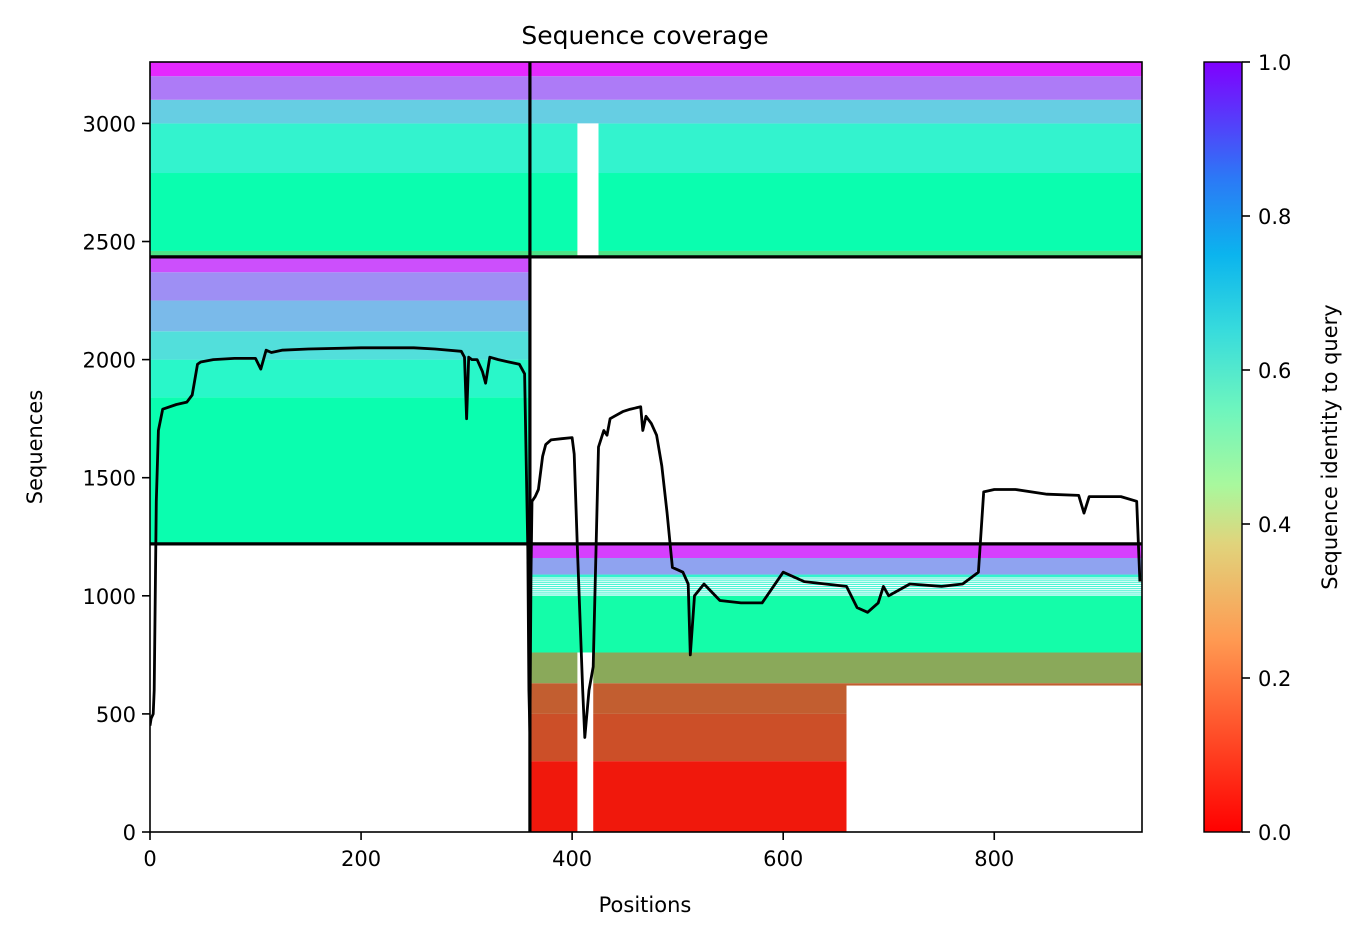 This screenshot has height=939, width=1364. I want to click on colorbar-tick-label: 0.8, so click(1274, 217).